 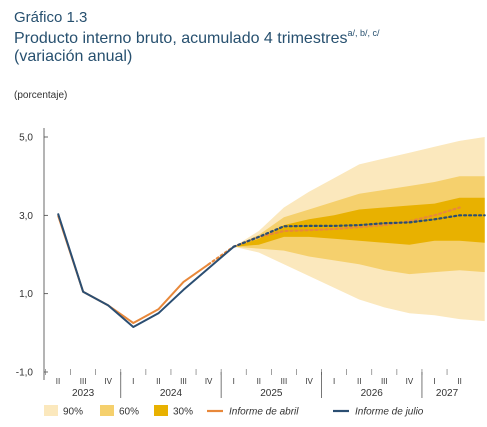 What do you see at coordinates (363, 33) in the screenshot?
I see `title-notes: a/, b/, c/` at bounding box center [363, 33].